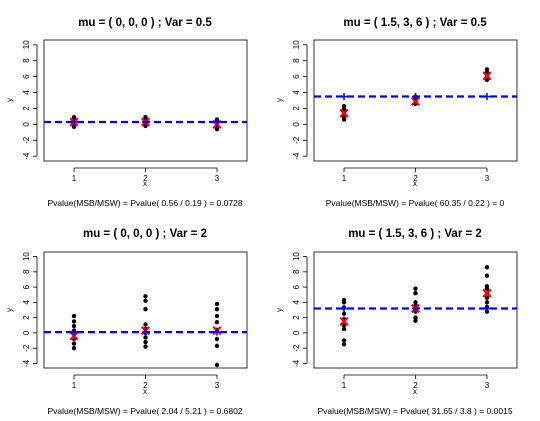  What do you see at coordinates (9, 100) in the screenshot?
I see `panel-1-ylabel: y` at bounding box center [9, 100].